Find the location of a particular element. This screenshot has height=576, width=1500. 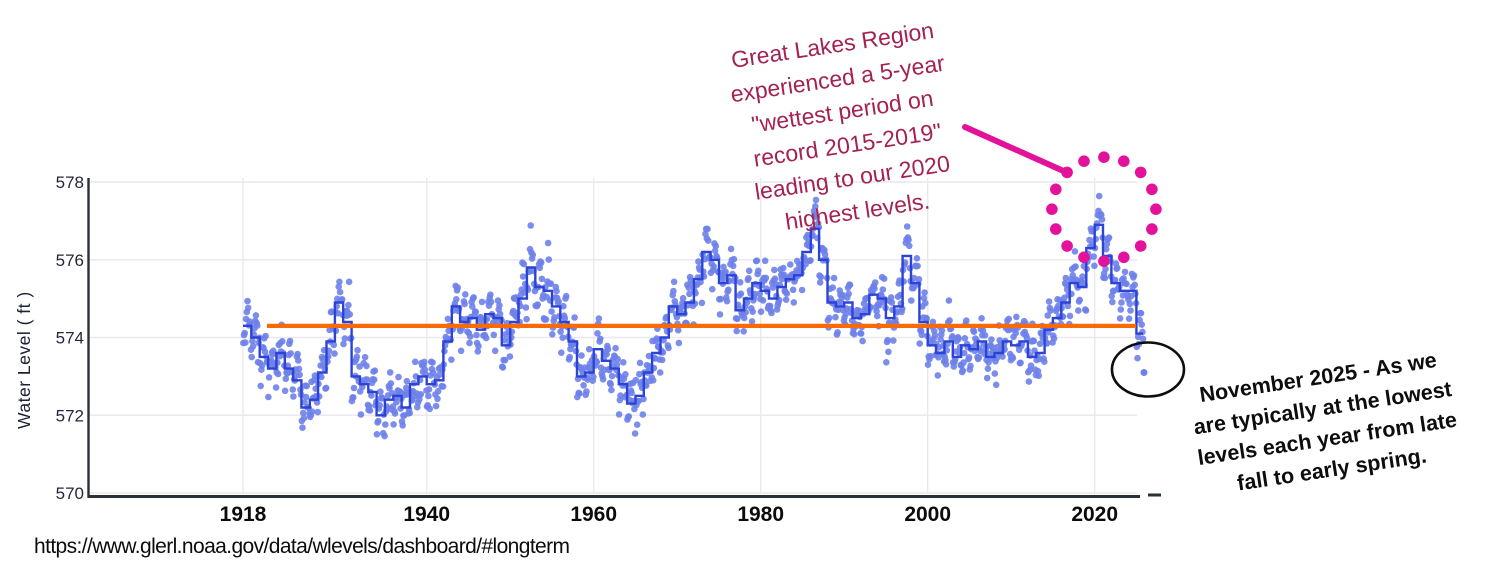

record-high-dotted-circle is located at coordinates (1104, 209).